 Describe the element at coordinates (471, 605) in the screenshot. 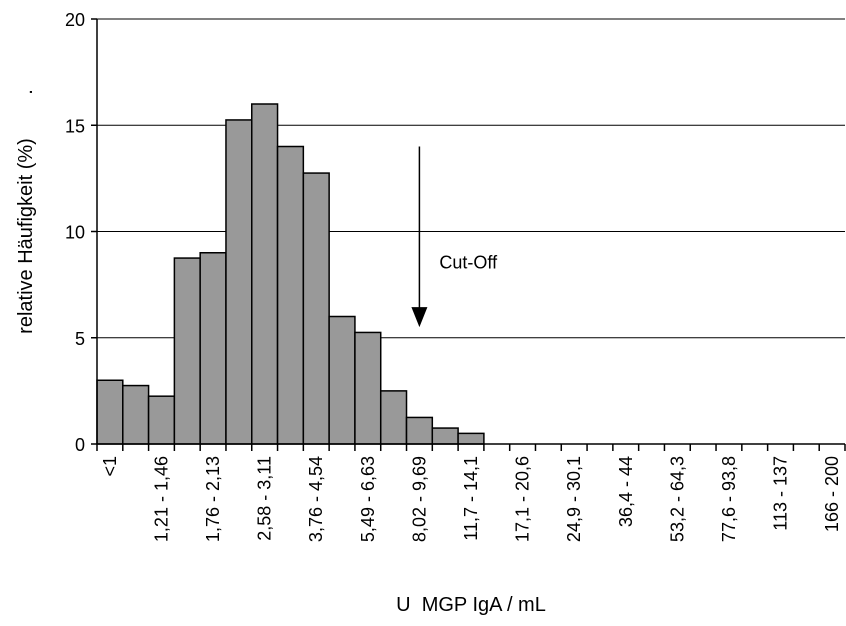

I see `x-axis-label: U MGP IgA / mL` at that location.